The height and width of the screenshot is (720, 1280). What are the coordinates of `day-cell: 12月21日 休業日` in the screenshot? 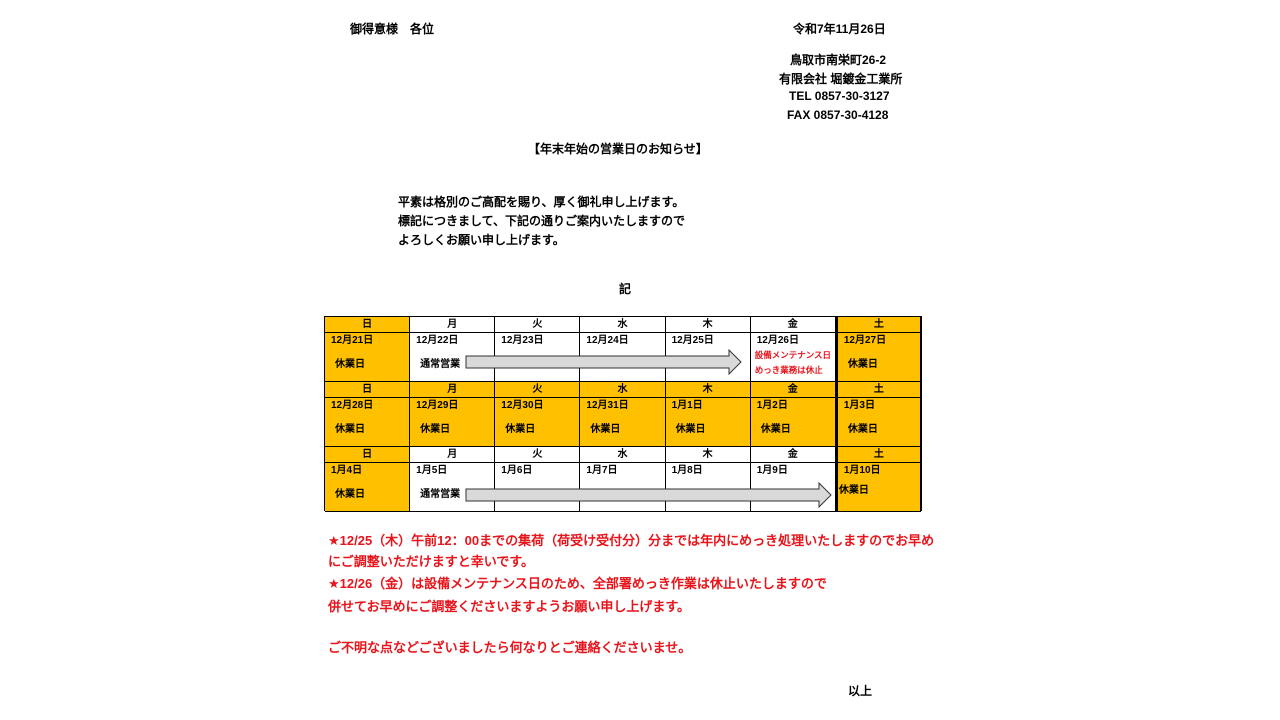 It's located at (368, 357).